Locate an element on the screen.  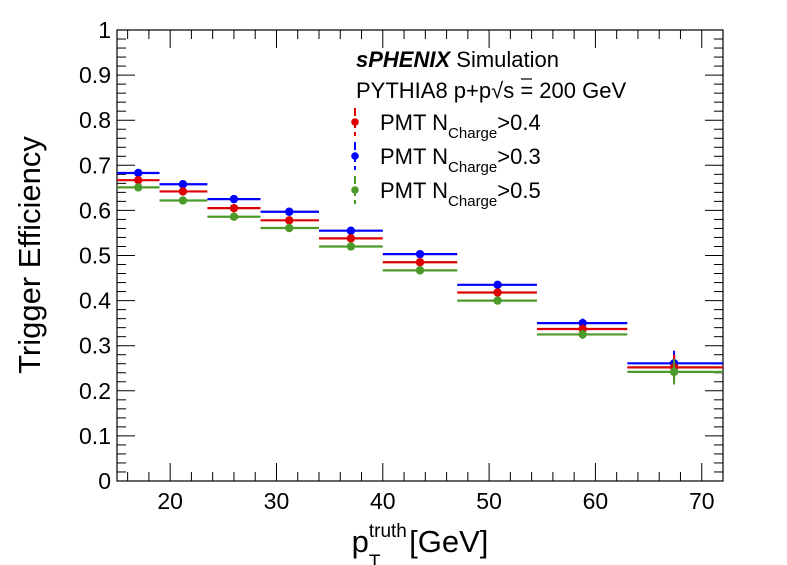
x-axis-title-sub: T is located at coordinates (375, 558).